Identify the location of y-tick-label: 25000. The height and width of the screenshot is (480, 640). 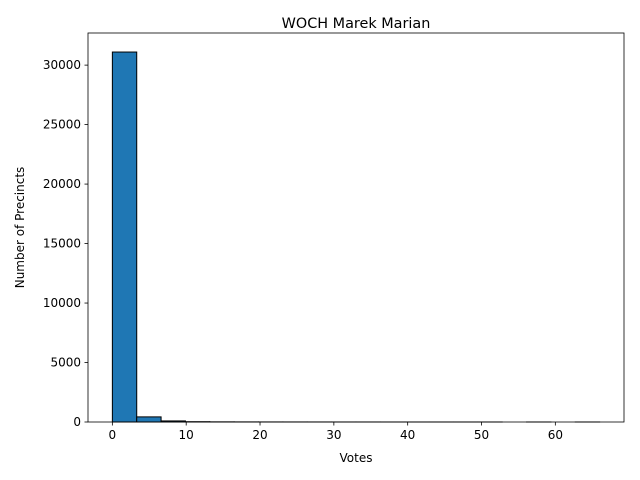
(62, 125).